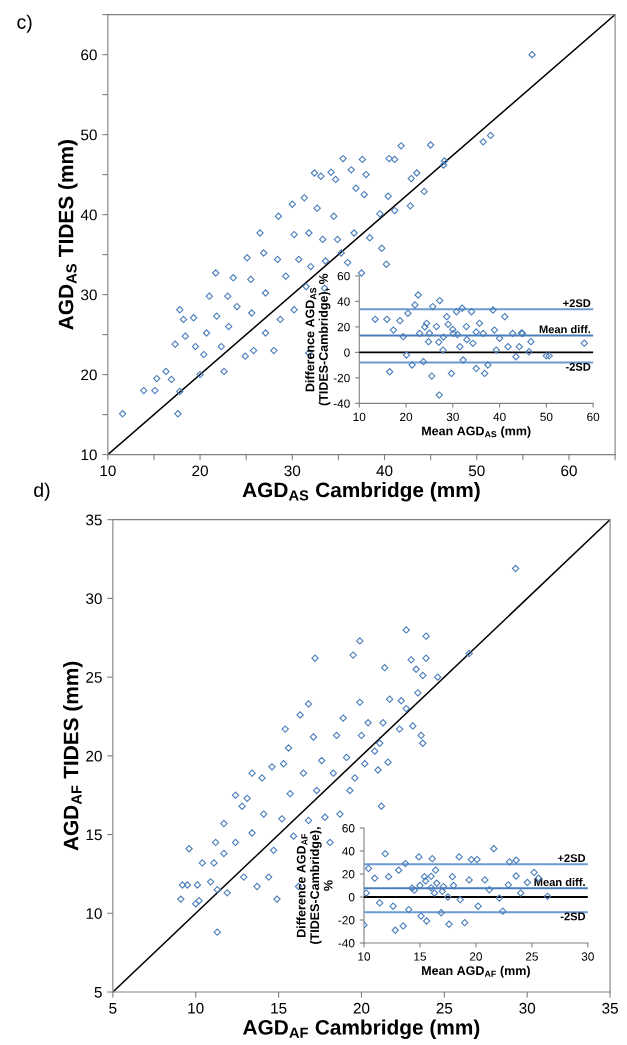  I want to click on x-tick-label: 5, so click(113, 1008).